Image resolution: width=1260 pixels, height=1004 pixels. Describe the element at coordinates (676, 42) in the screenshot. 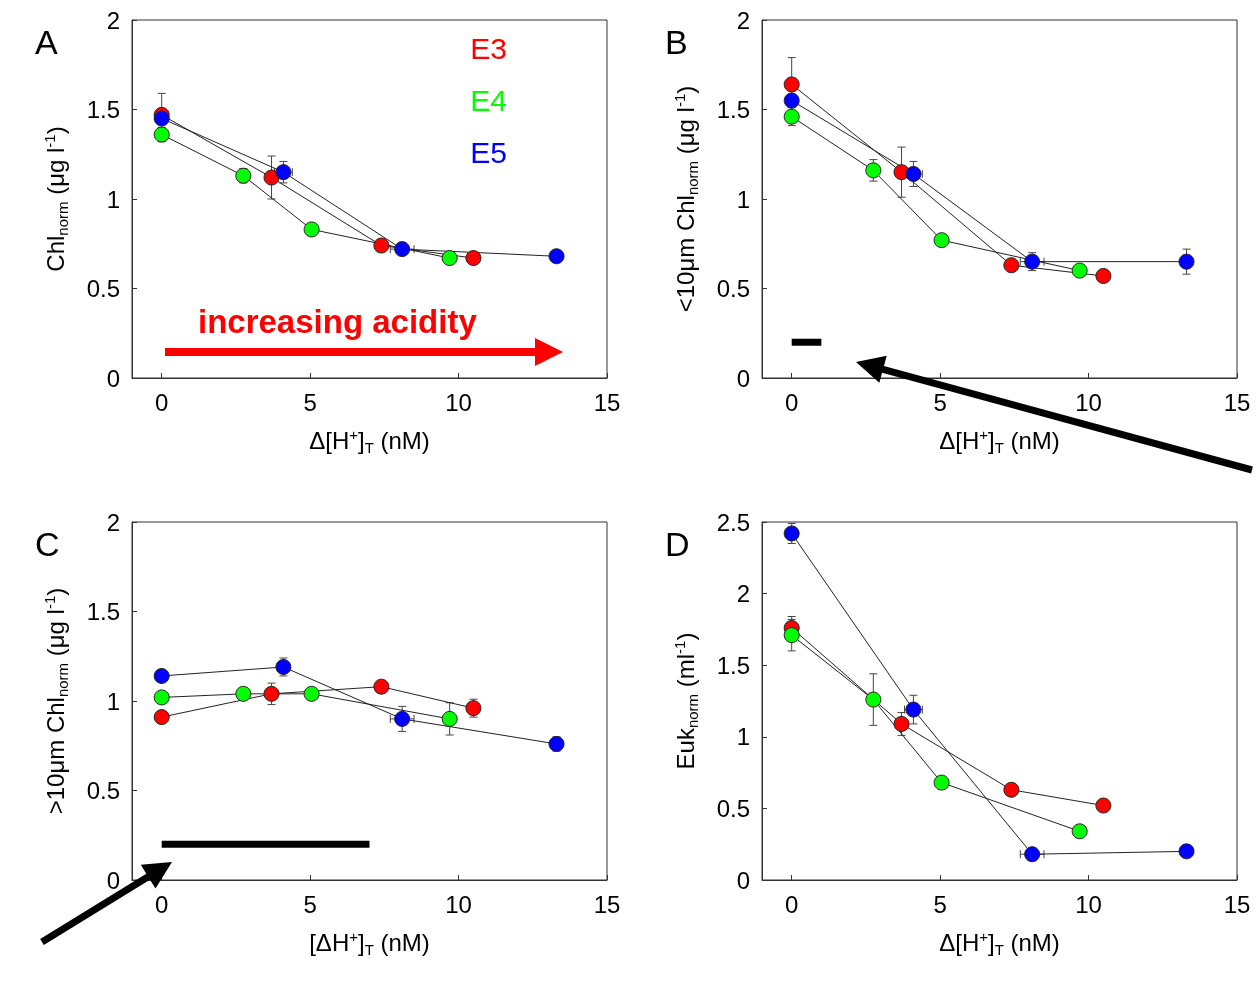

I see `chart-title: B` at that location.